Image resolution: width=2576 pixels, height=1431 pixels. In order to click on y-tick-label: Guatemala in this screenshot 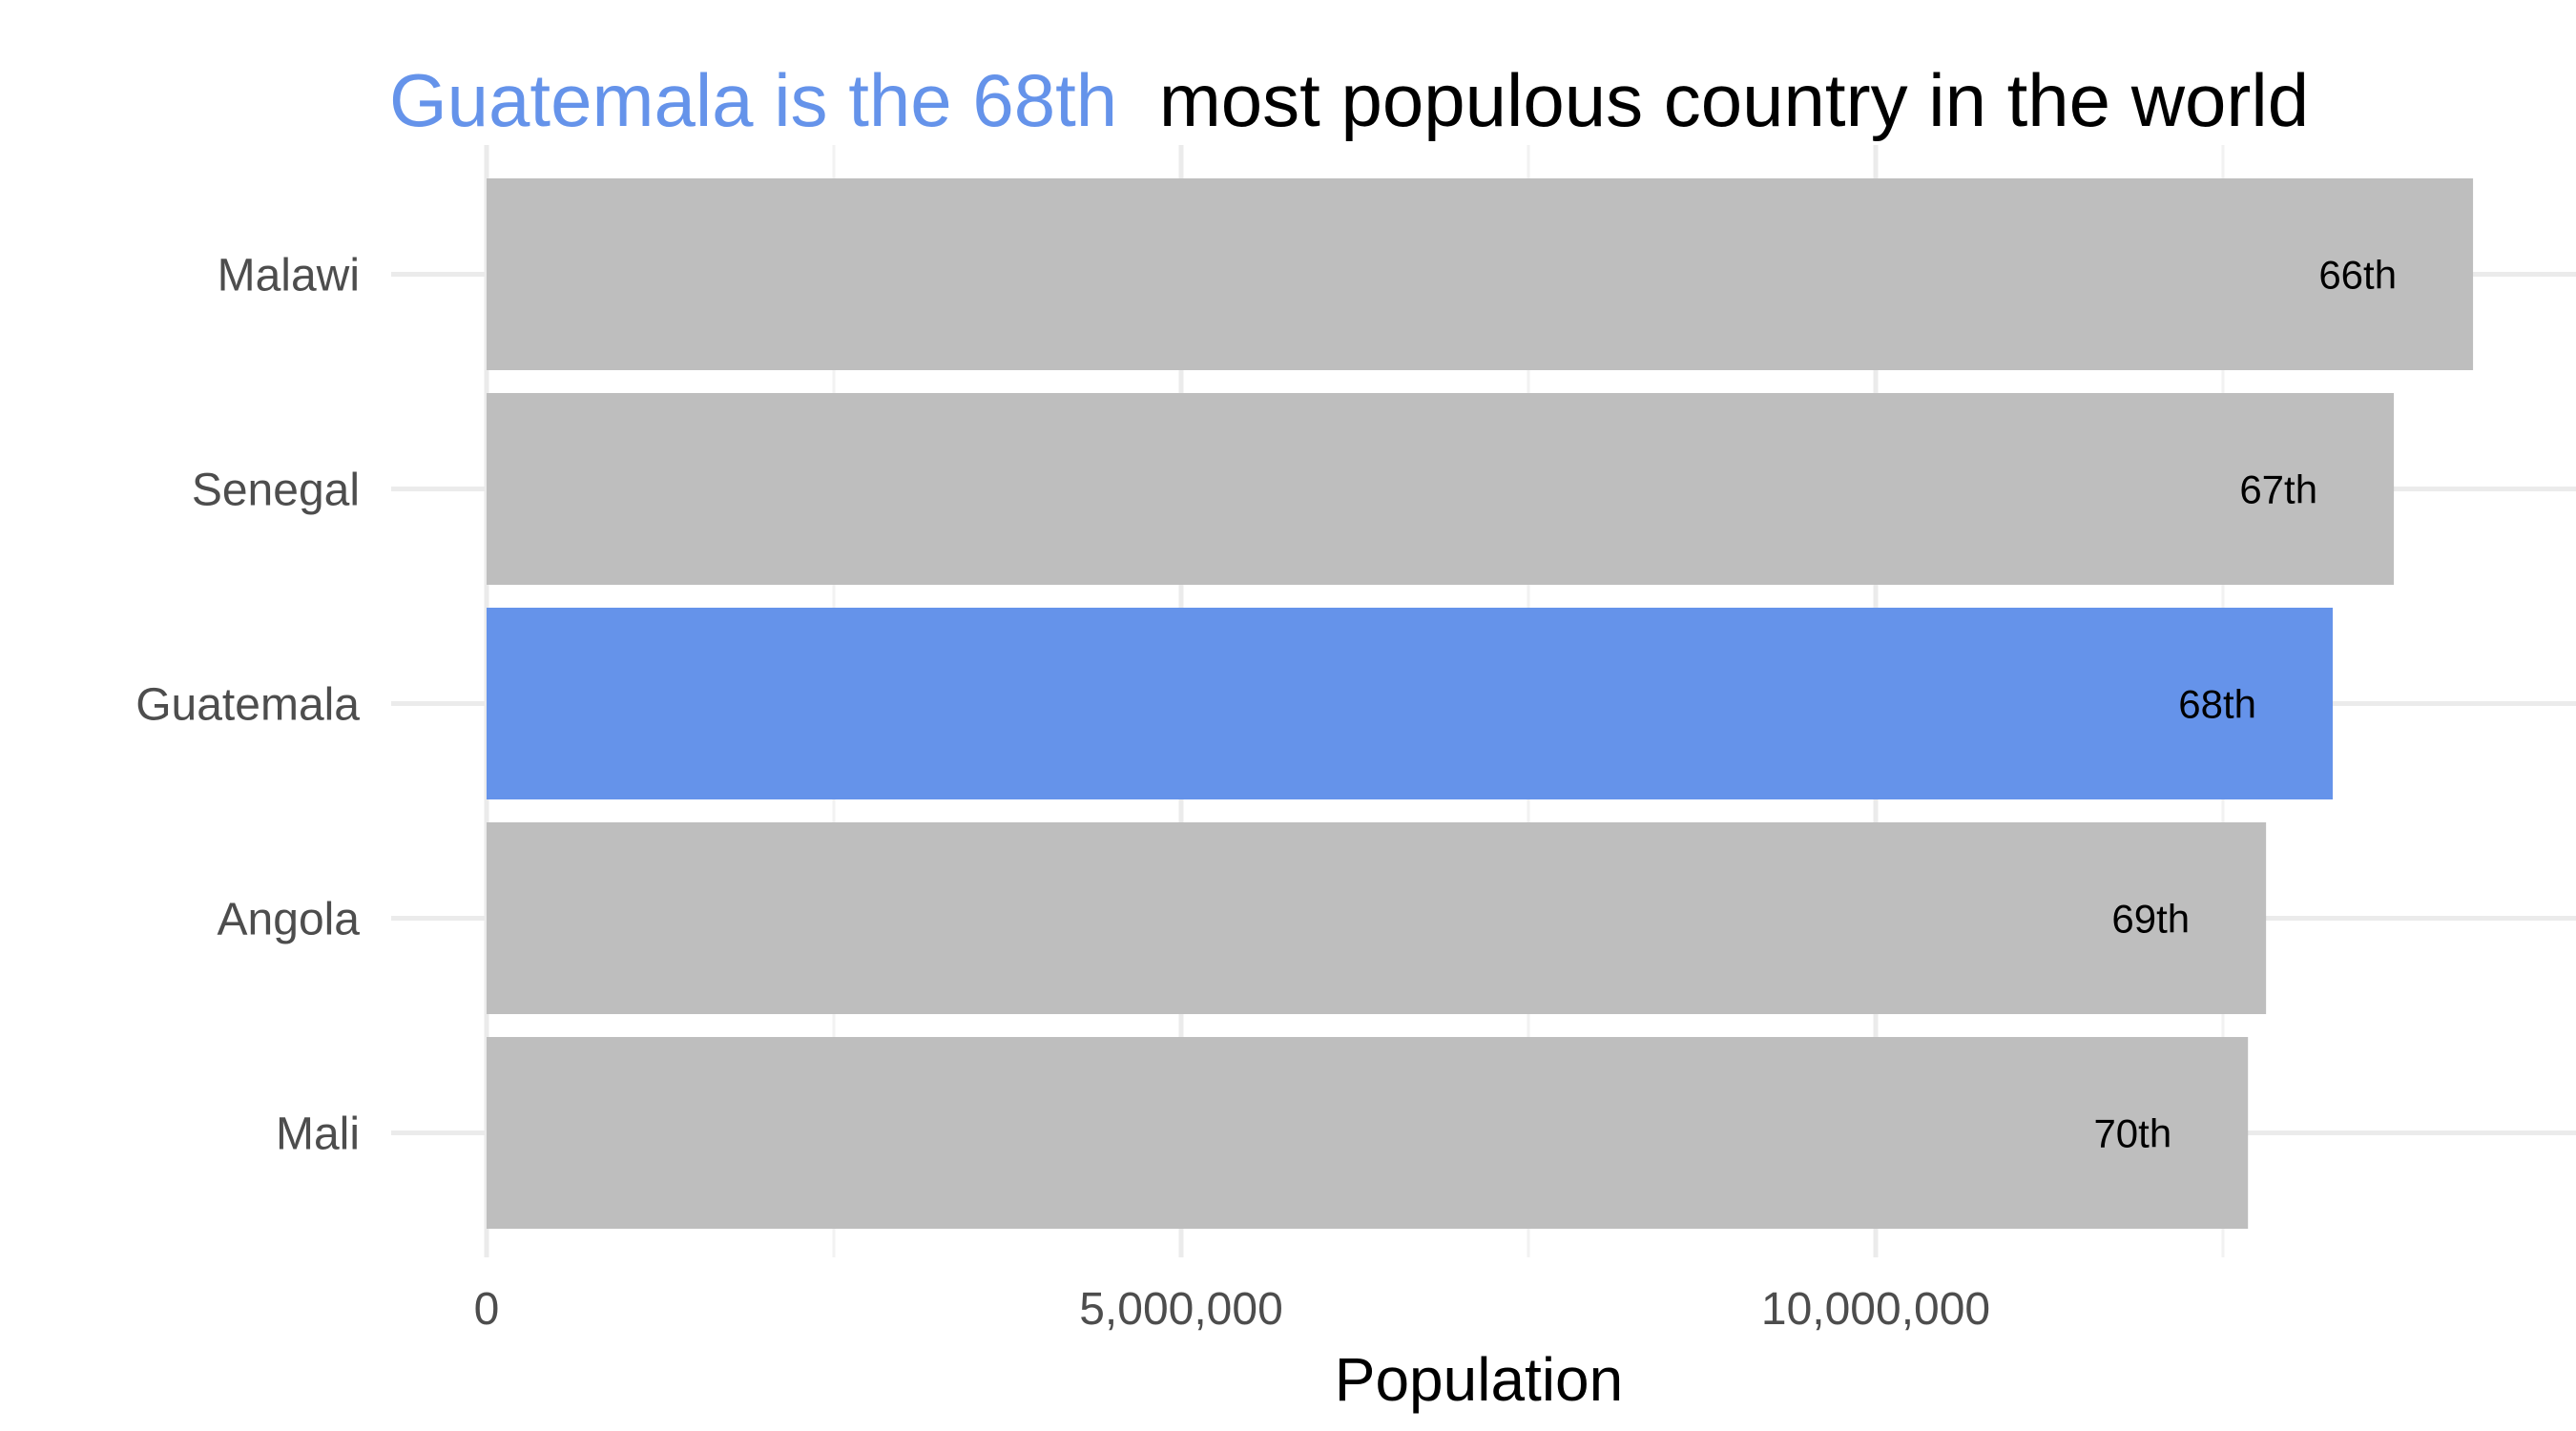, I will do `click(247, 705)`.